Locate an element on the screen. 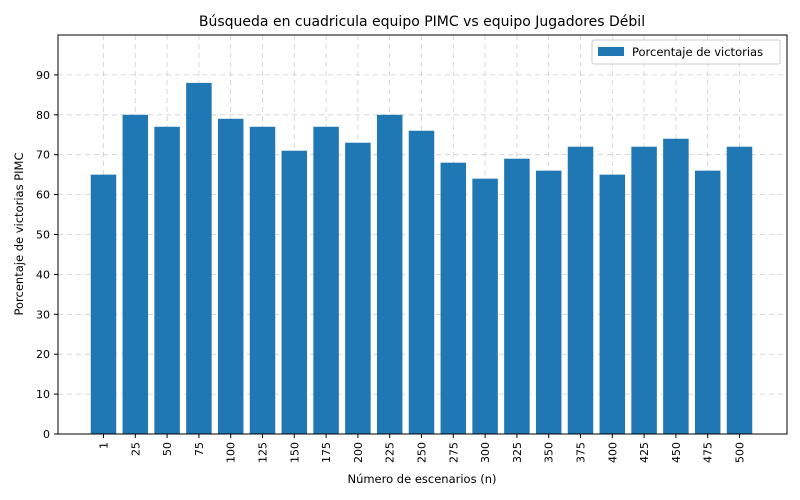 This screenshot has height=500, width=800. y-tick-label: 10 is located at coordinates (43, 394).